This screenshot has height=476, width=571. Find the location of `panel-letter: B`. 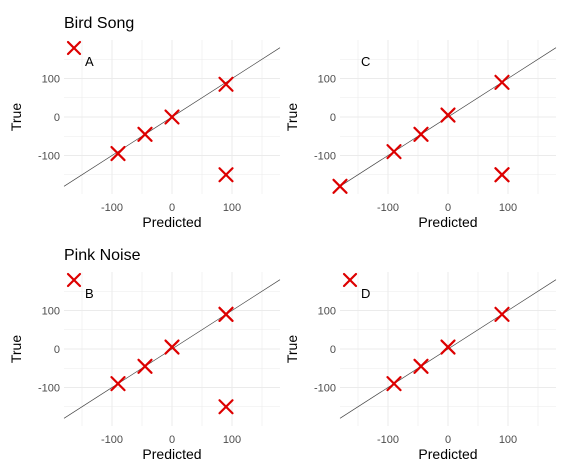

panel-letter: B is located at coordinates (89, 293).